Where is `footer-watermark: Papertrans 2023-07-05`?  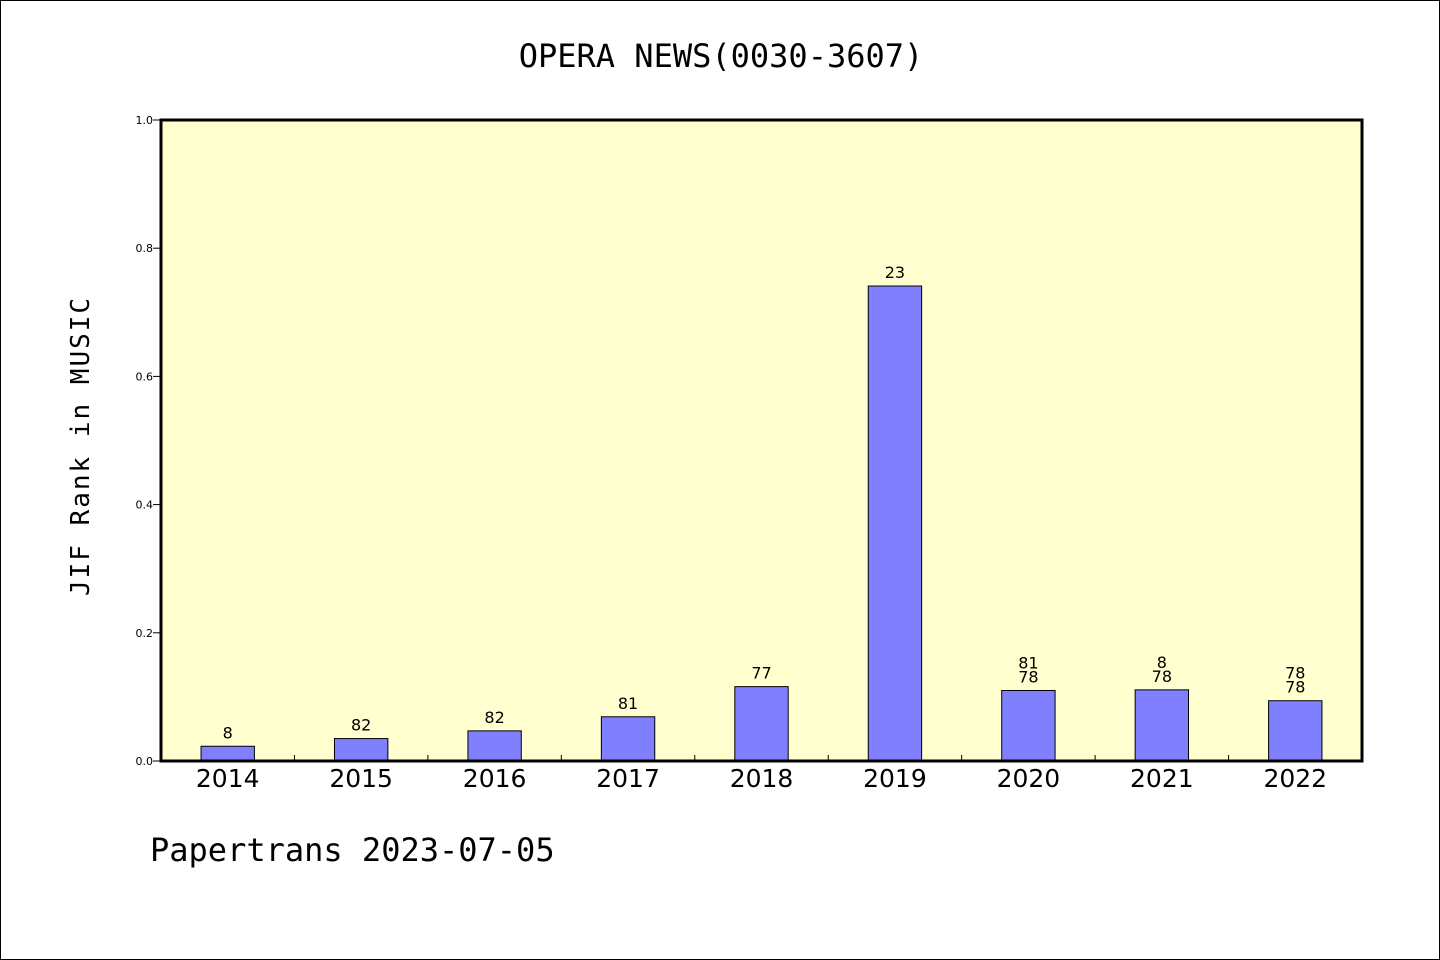
footer-watermark: Papertrans 2023-07-05 is located at coordinates (352, 850).